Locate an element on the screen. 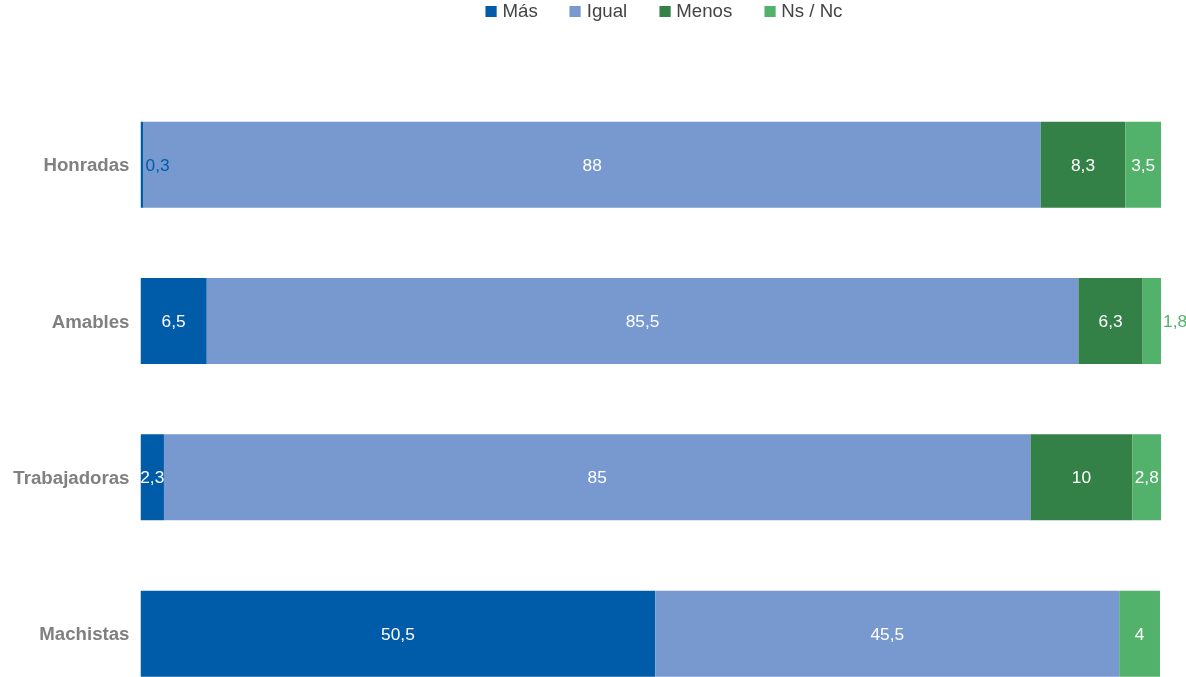 This screenshot has height=677, width=1186. data-label: 85,5 is located at coordinates (642, 321).